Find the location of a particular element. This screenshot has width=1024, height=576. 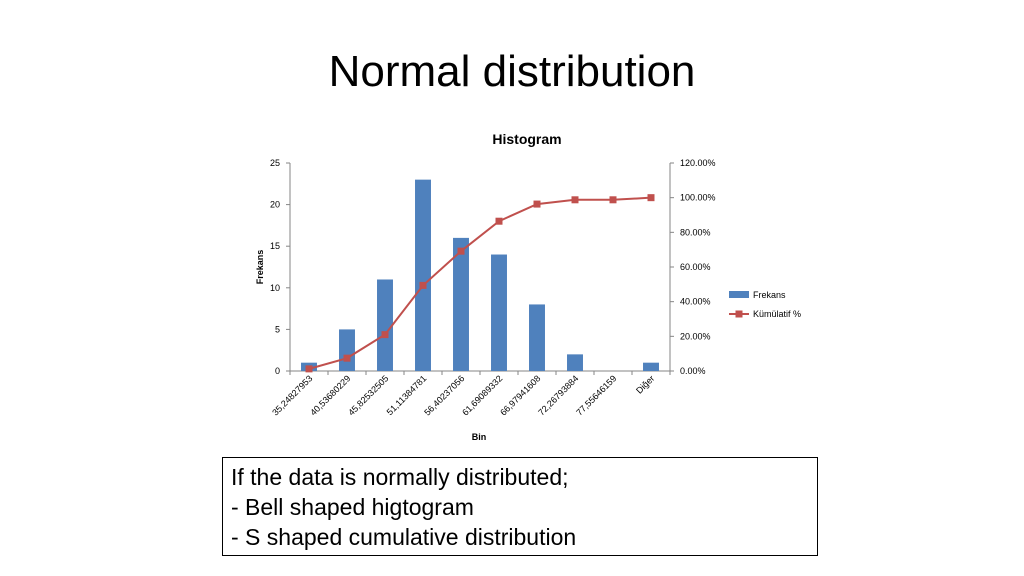

y-tick-label-right: 0.00% is located at coordinates (693, 371).